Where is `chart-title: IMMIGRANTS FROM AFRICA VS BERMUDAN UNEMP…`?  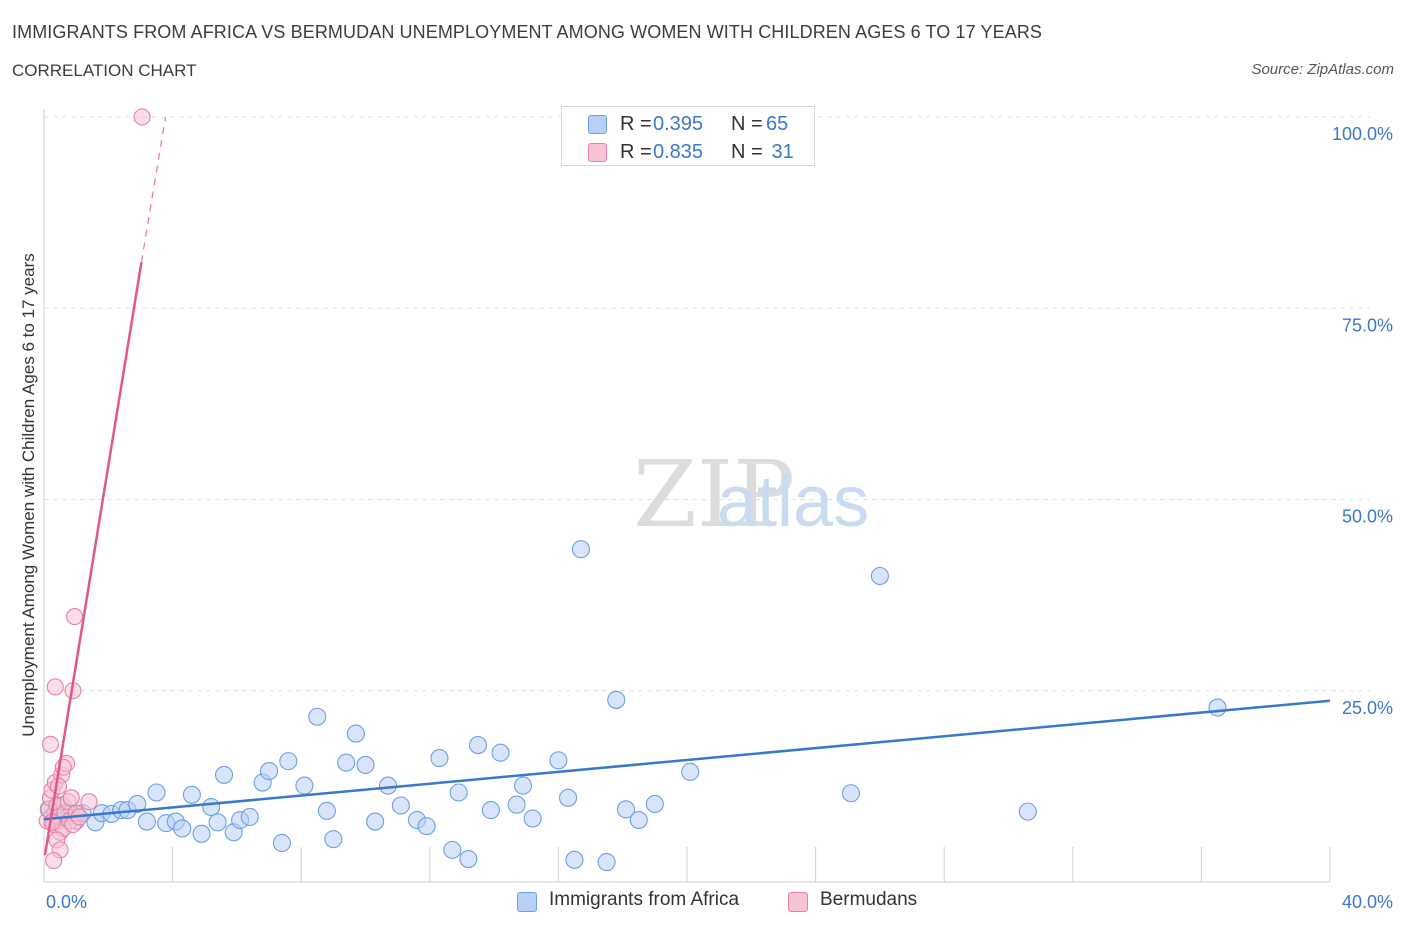 chart-title: IMMIGRANTS FROM AFRICA VS BERMUDAN UNEMP… is located at coordinates (527, 32).